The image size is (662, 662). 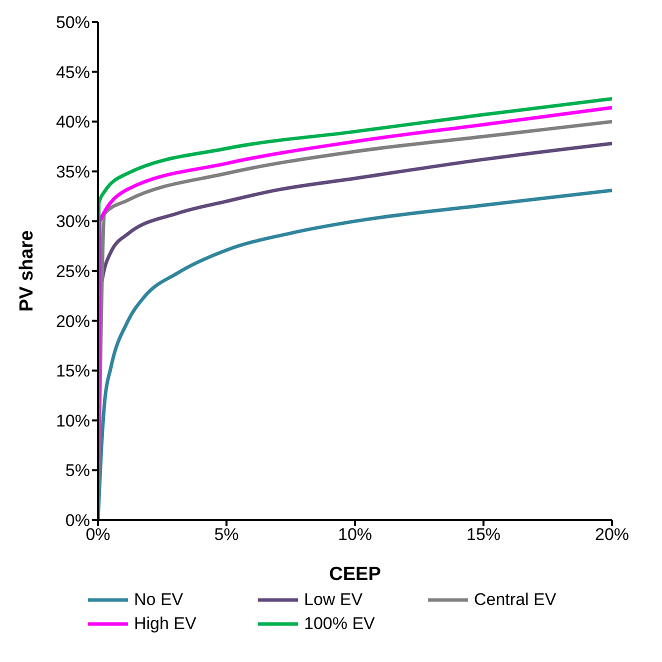 I want to click on y-tick-label: 5%, so click(x=77, y=470).